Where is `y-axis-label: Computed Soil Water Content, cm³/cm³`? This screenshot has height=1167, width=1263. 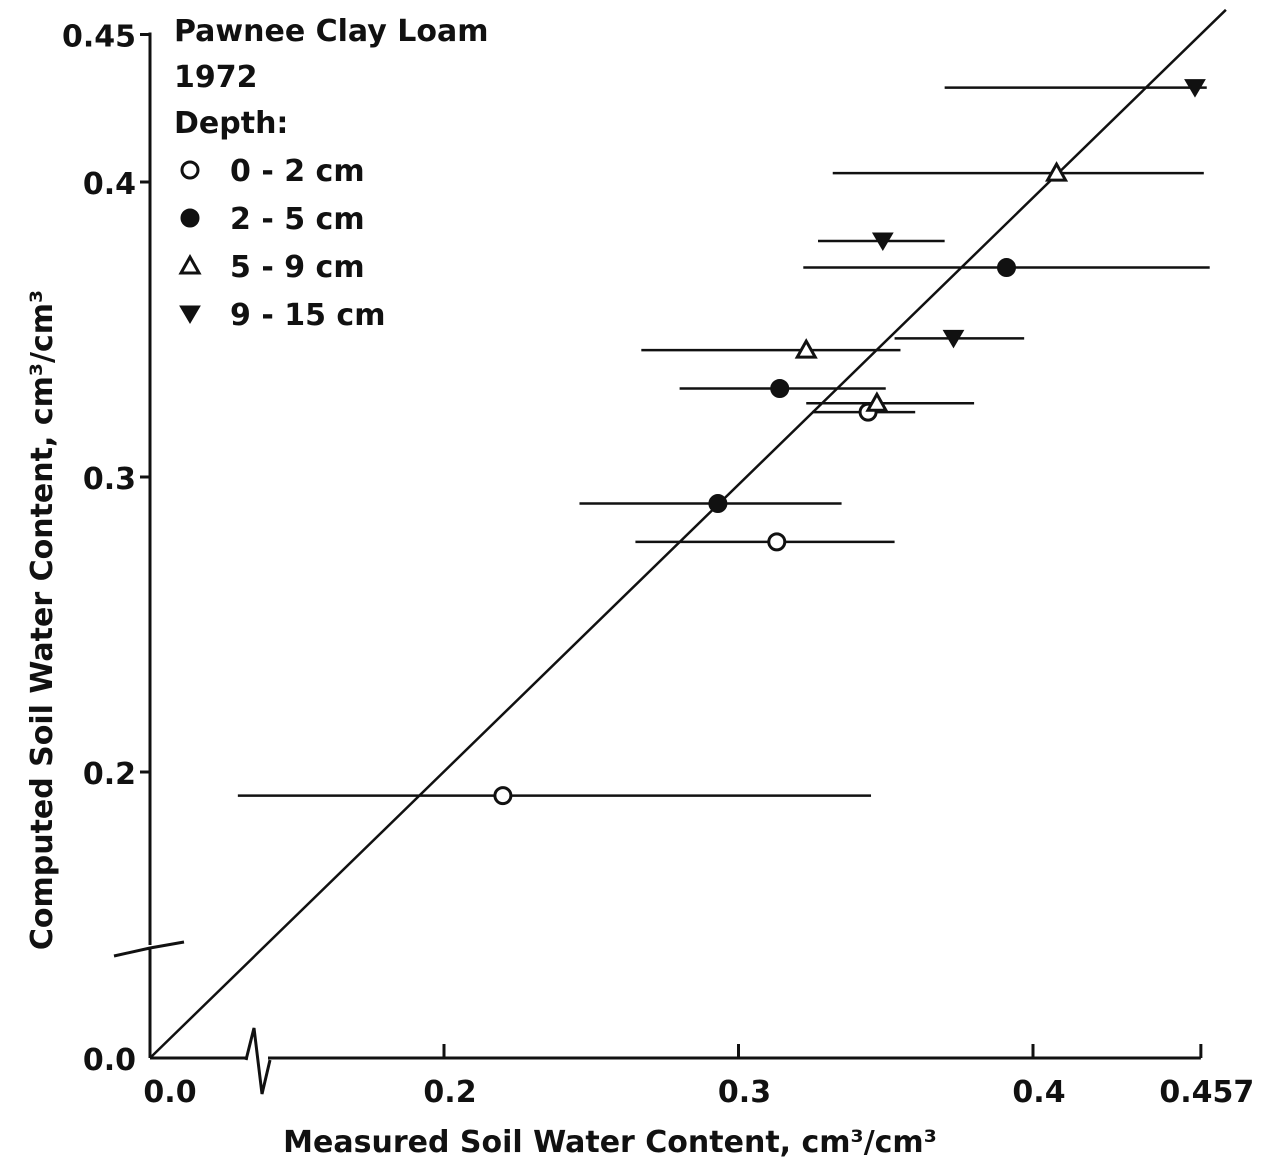
y-axis-label: Computed Soil Water Content, cm³/cm³ is located at coordinates (42, 620).